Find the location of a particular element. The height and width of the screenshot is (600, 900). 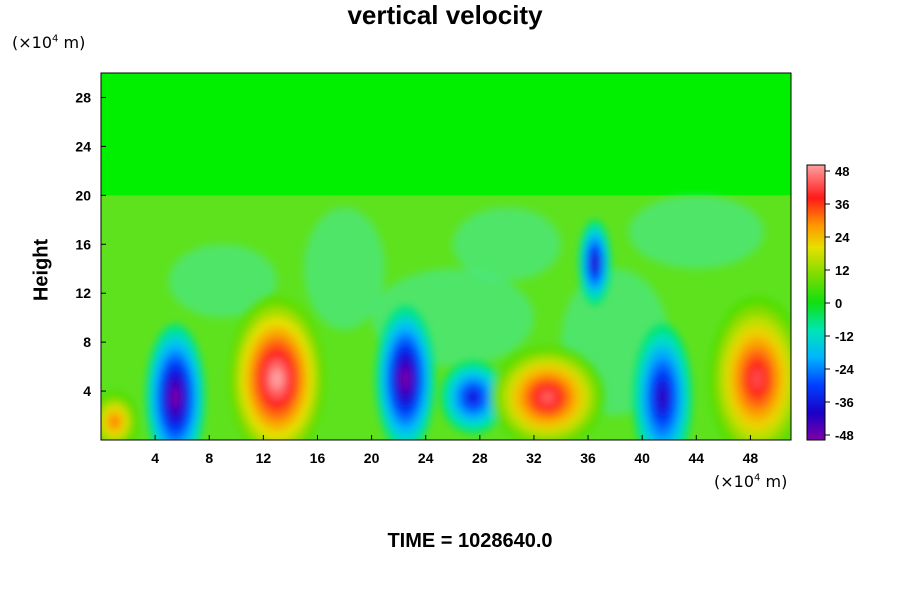

colorbar-tick-label: -36 is located at coordinates (844, 402).